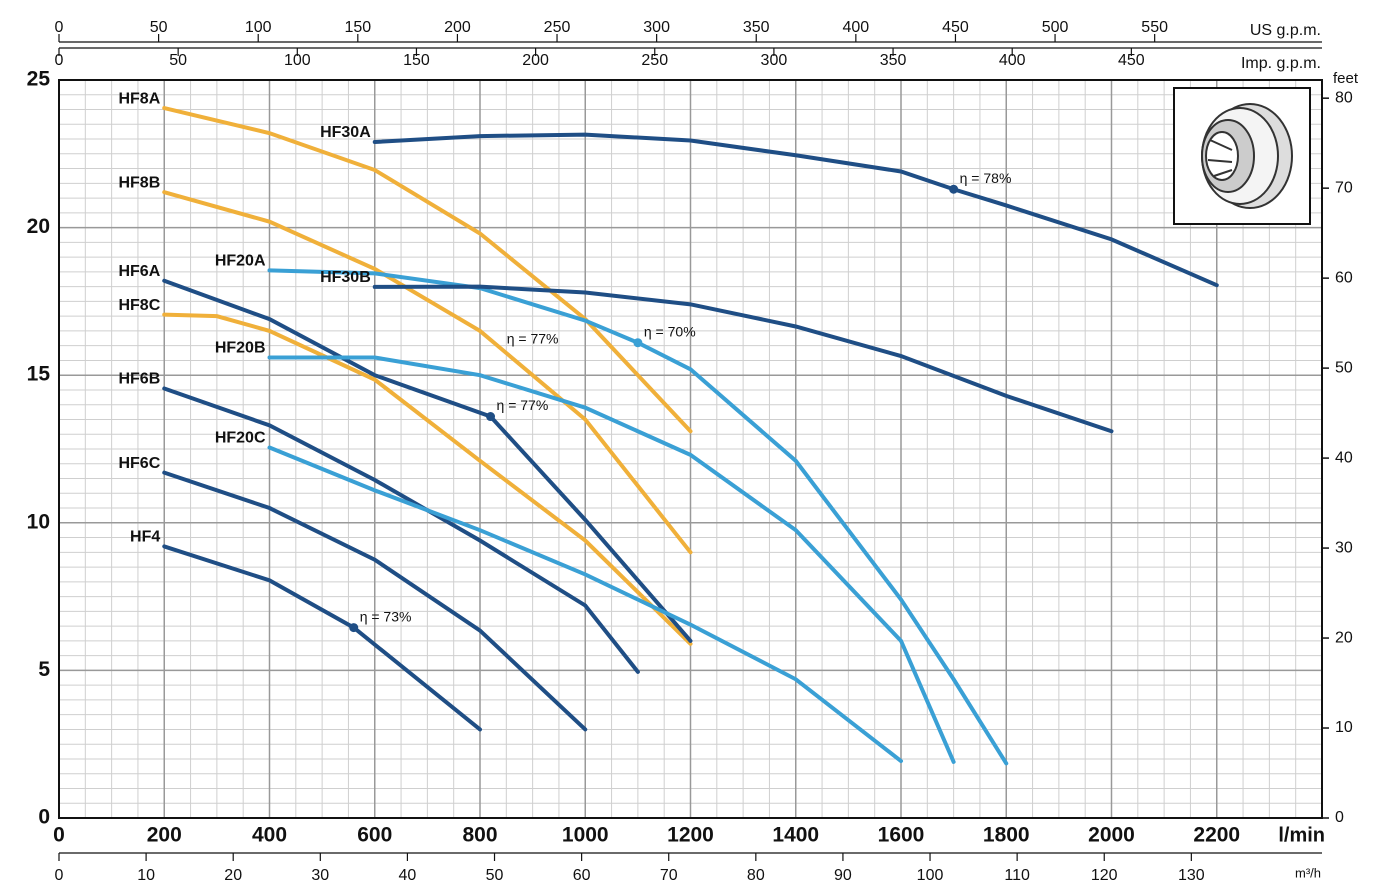  What do you see at coordinates (1344, 367) in the screenshot?
I see `y2-tick-label: 50` at bounding box center [1344, 367].